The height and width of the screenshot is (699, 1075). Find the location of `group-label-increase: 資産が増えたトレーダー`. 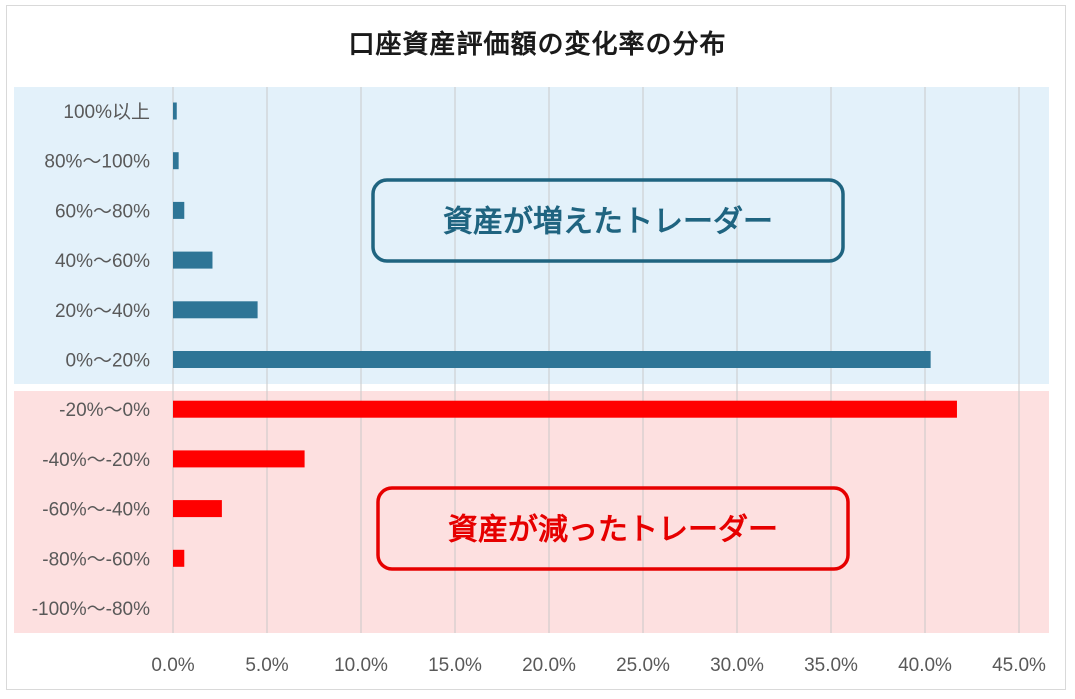

group-label-increase: 資産が増えたトレーダー is located at coordinates (608, 222).